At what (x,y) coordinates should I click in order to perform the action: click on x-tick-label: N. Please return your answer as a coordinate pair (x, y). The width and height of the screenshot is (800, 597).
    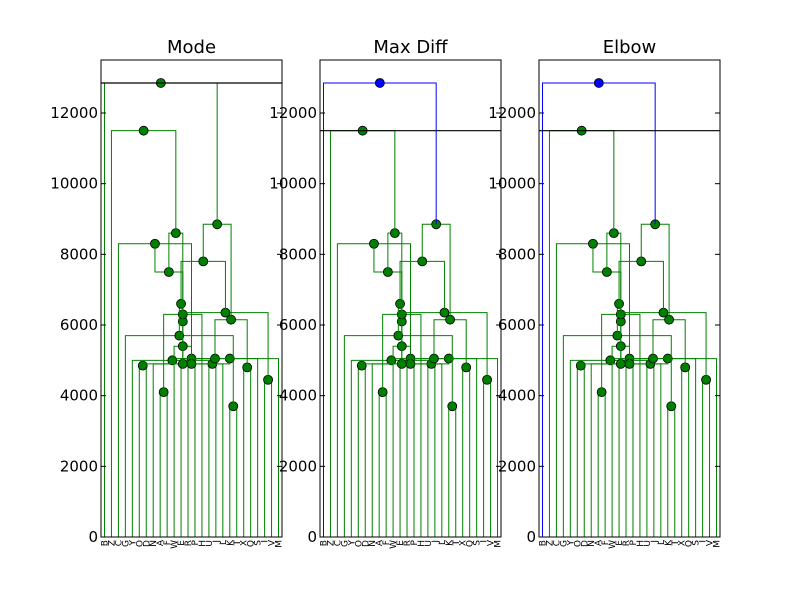
    Looking at the image, I should click on (154, 543).